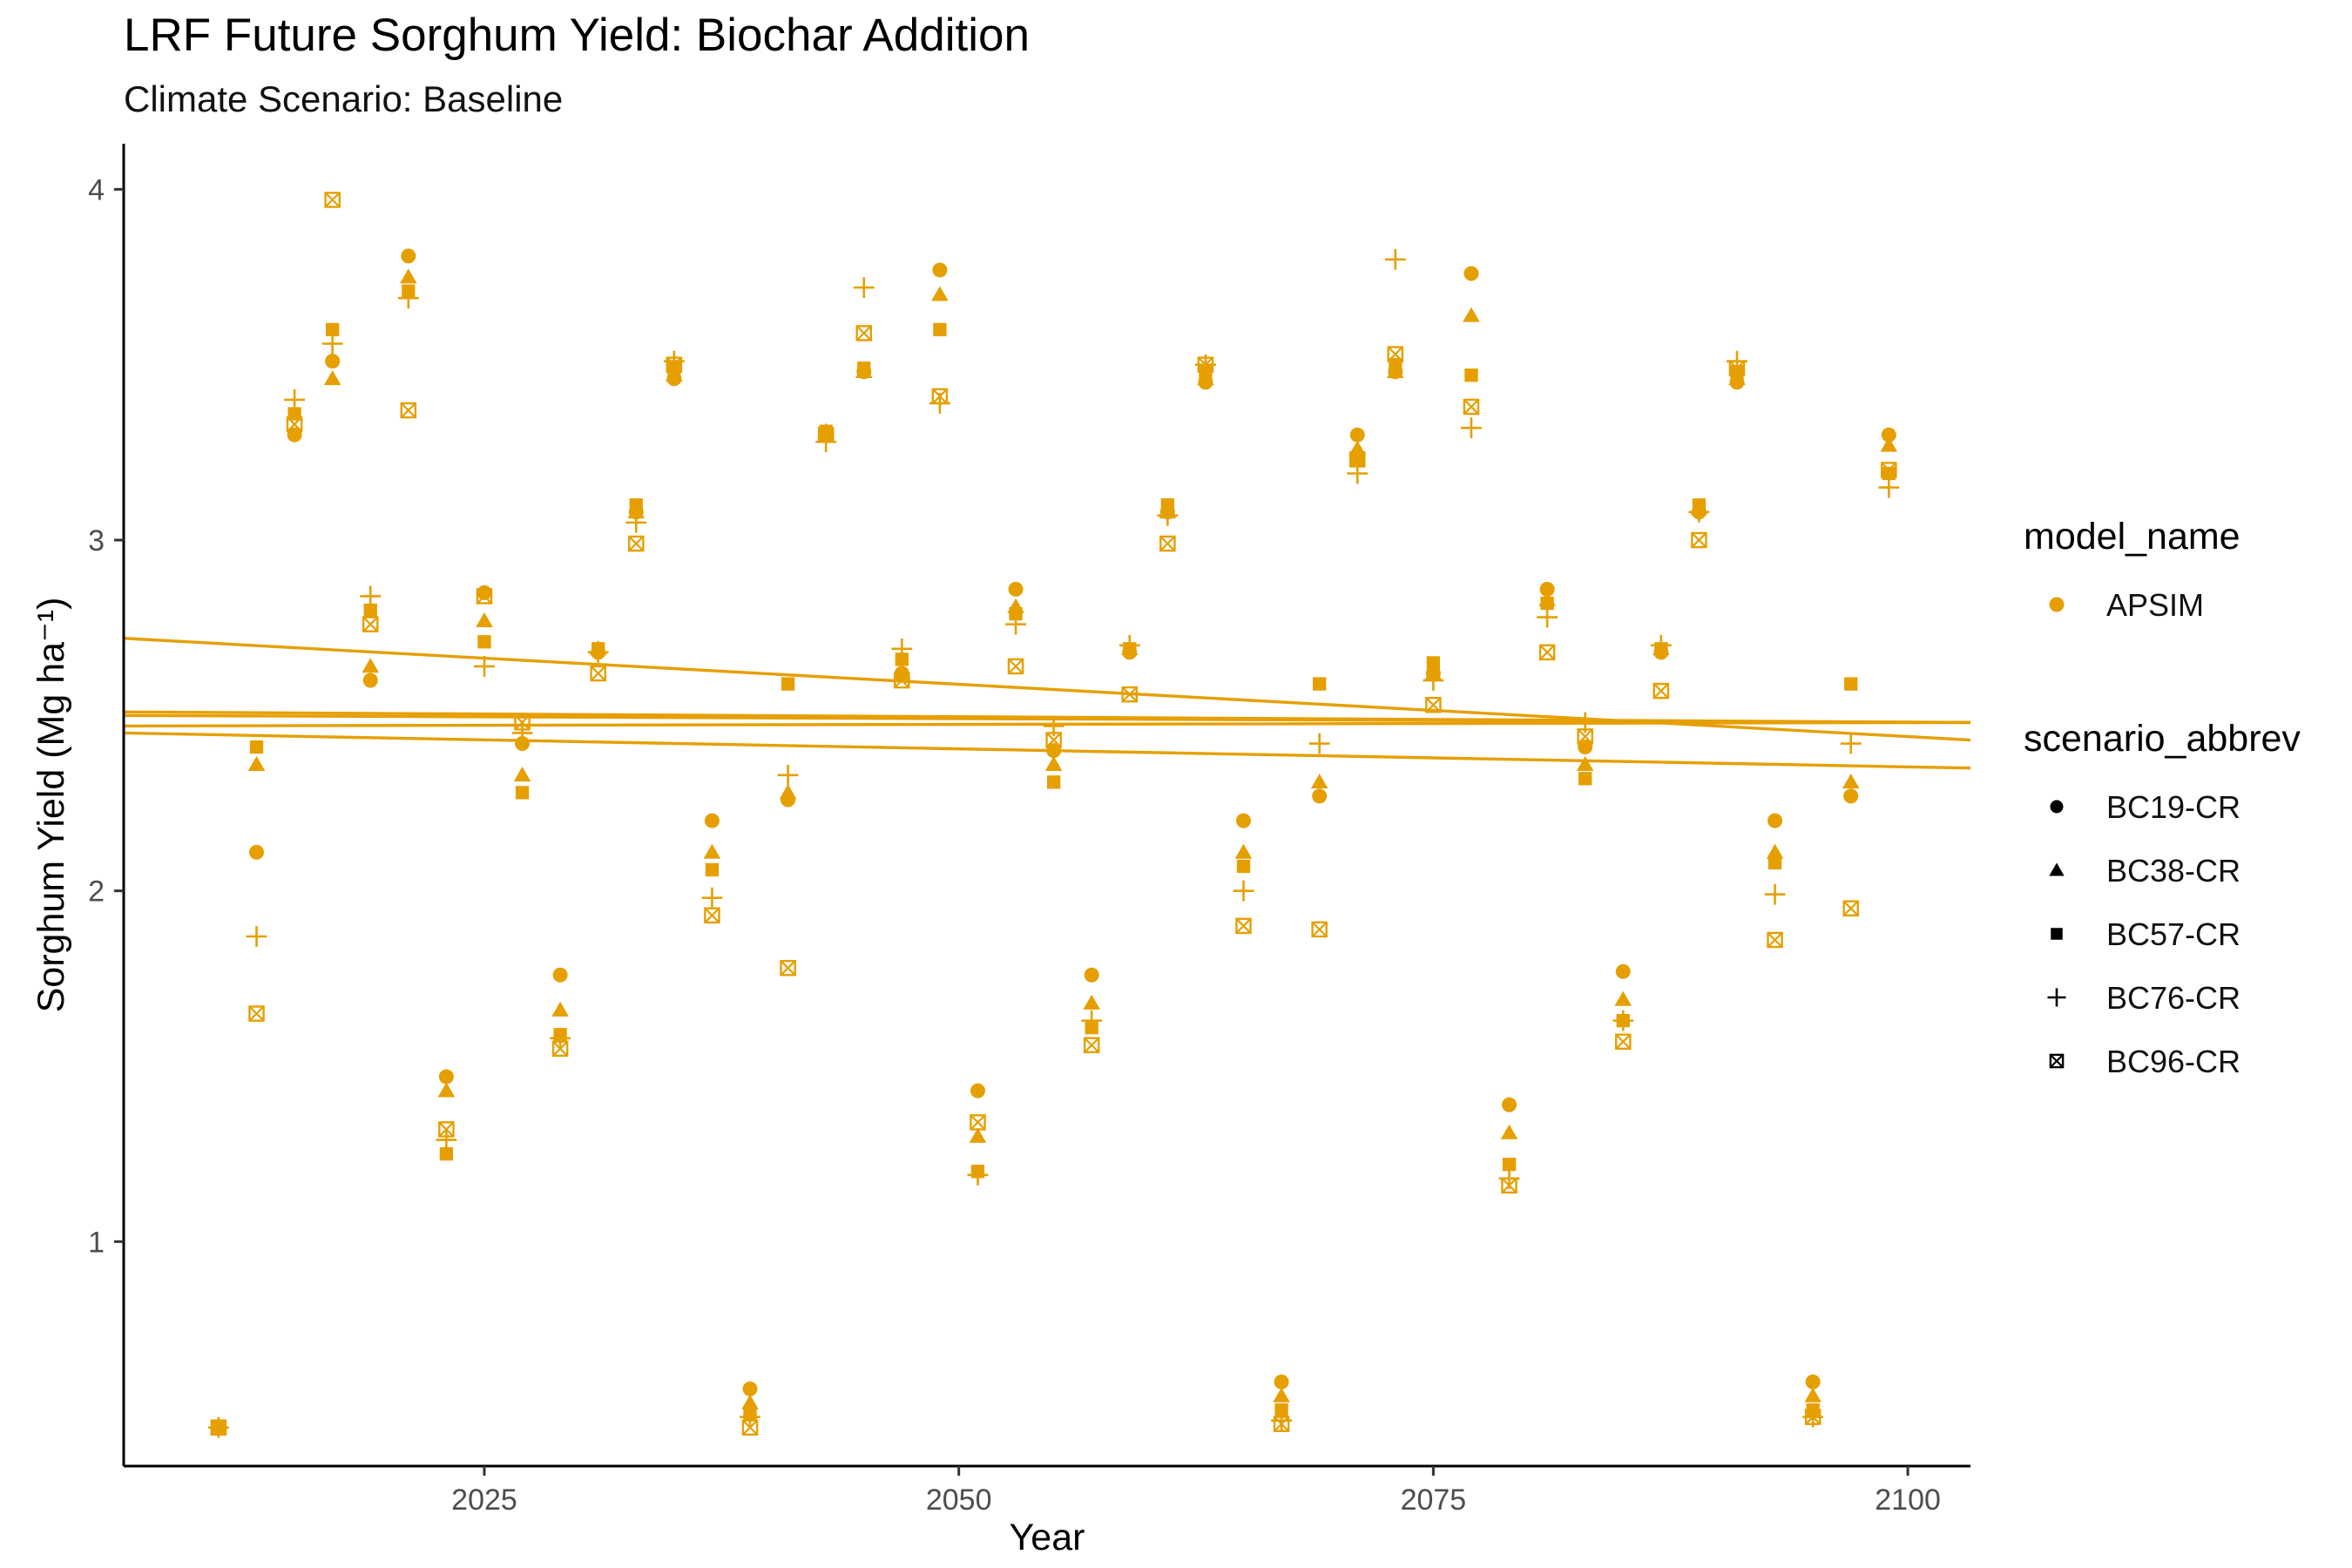 This screenshot has width=2352, height=1568. I want to click on y-tick-label: 1, so click(96, 1242).